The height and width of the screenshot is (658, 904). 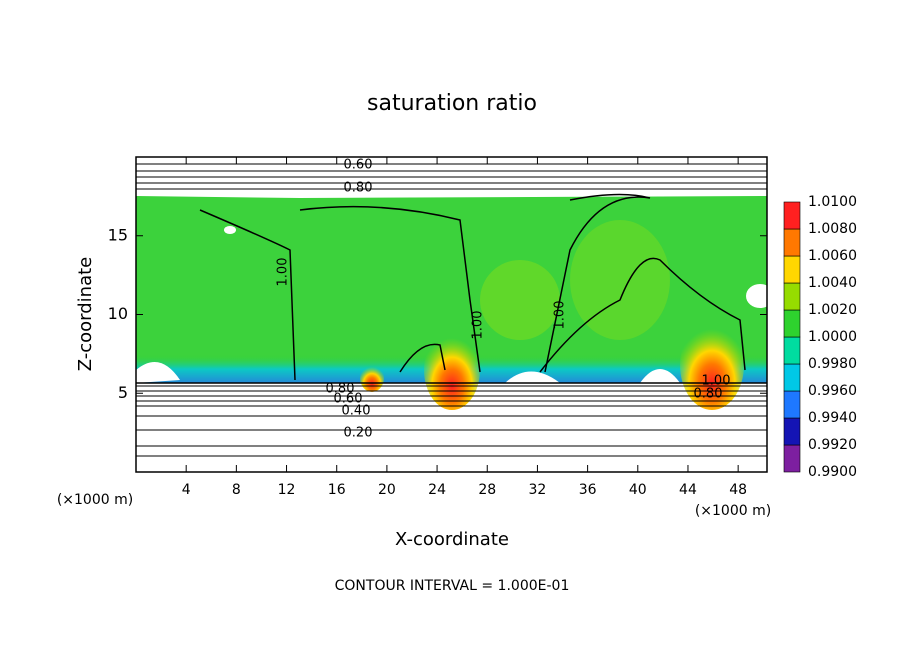 I want to click on x-axis-label: X-coordinate, so click(x=452, y=539).